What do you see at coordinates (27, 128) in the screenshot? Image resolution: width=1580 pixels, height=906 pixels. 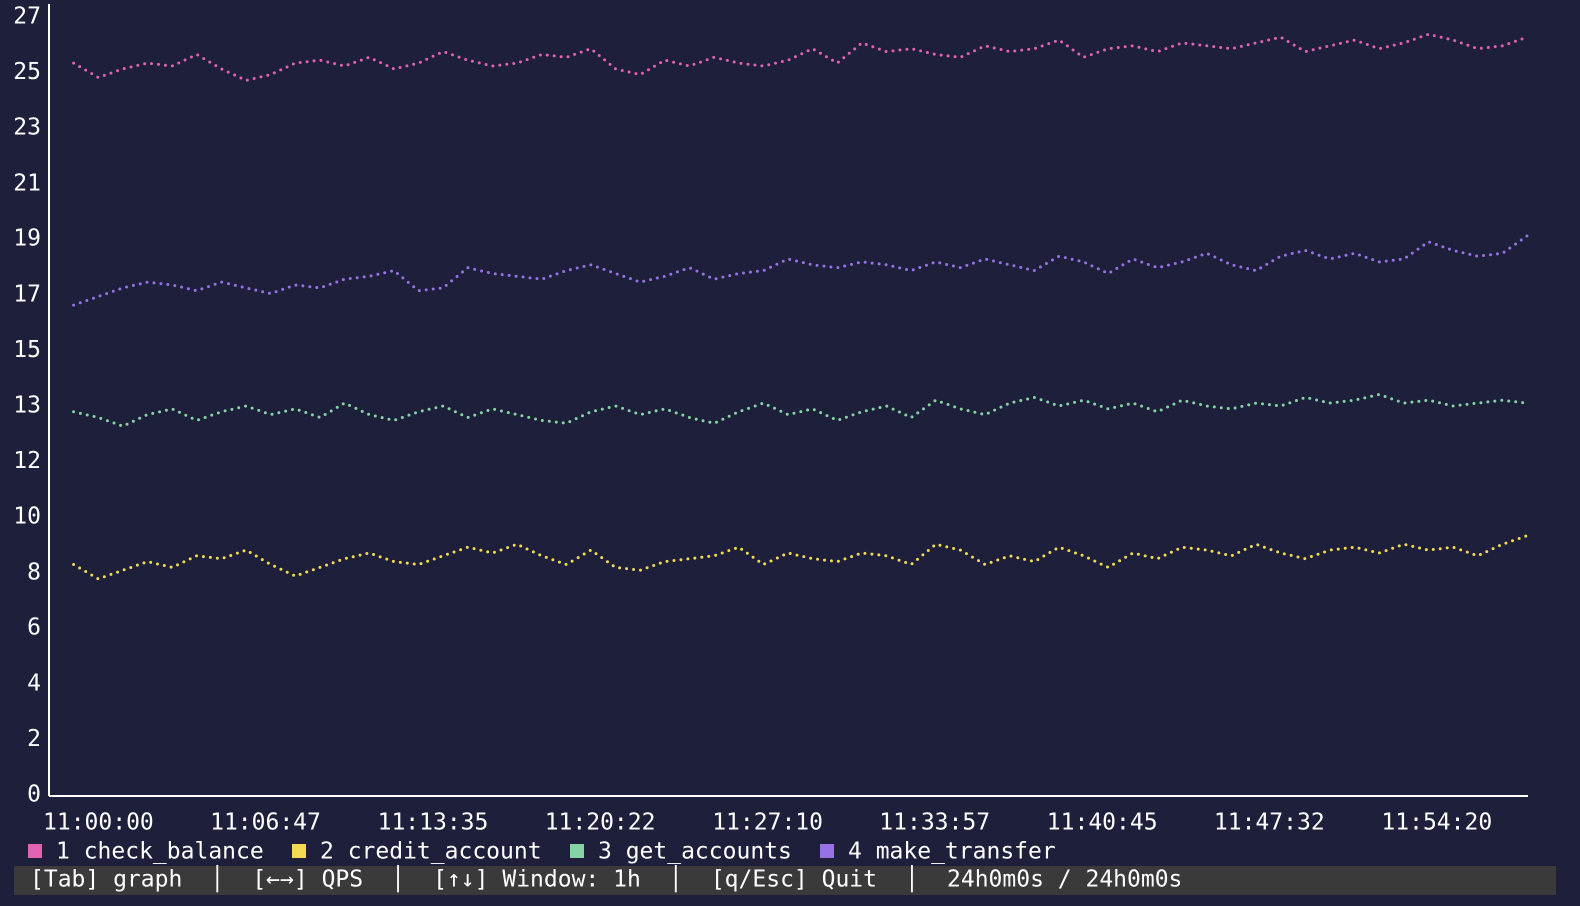 I see `y-tick-label: 23` at bounding box center [27, 128].